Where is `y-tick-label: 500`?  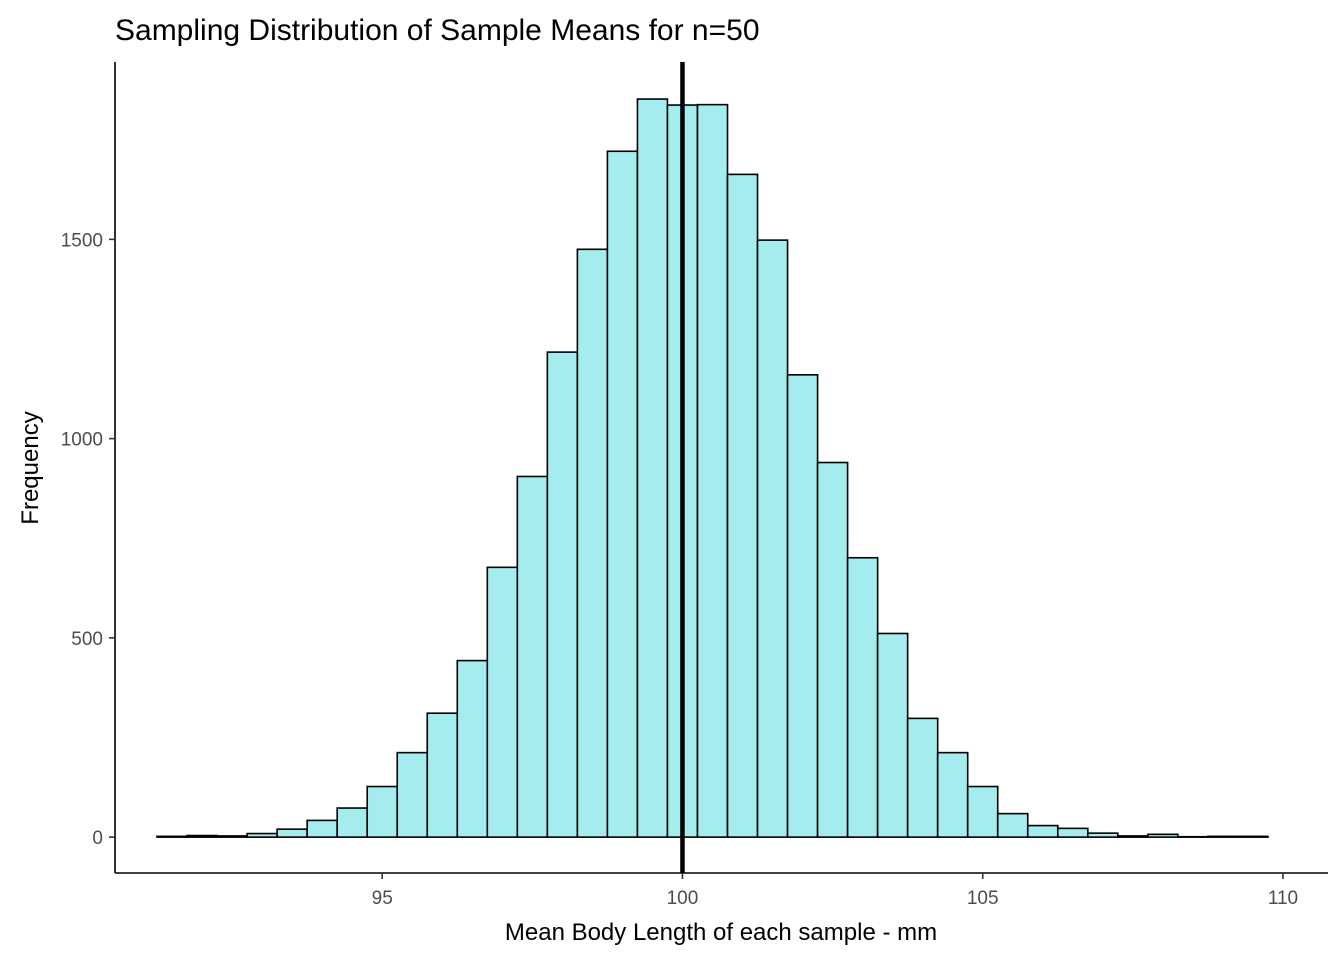
y-tick-label: 500 is located at coordinates (87, 639).